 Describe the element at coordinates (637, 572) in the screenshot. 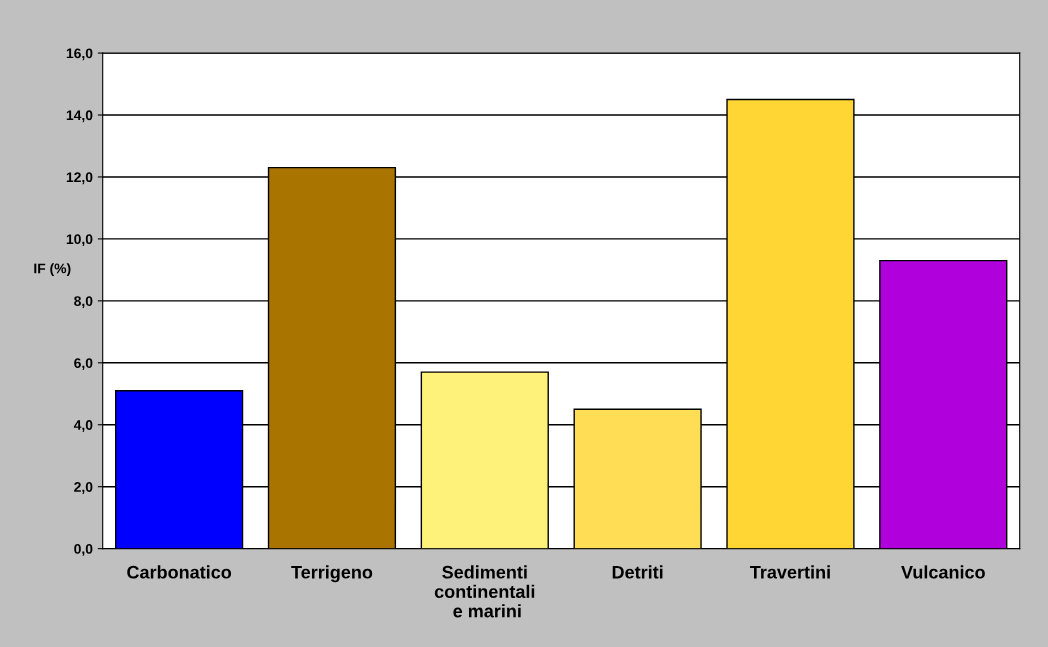

I see `x-tick-label: Detriti` at that location.